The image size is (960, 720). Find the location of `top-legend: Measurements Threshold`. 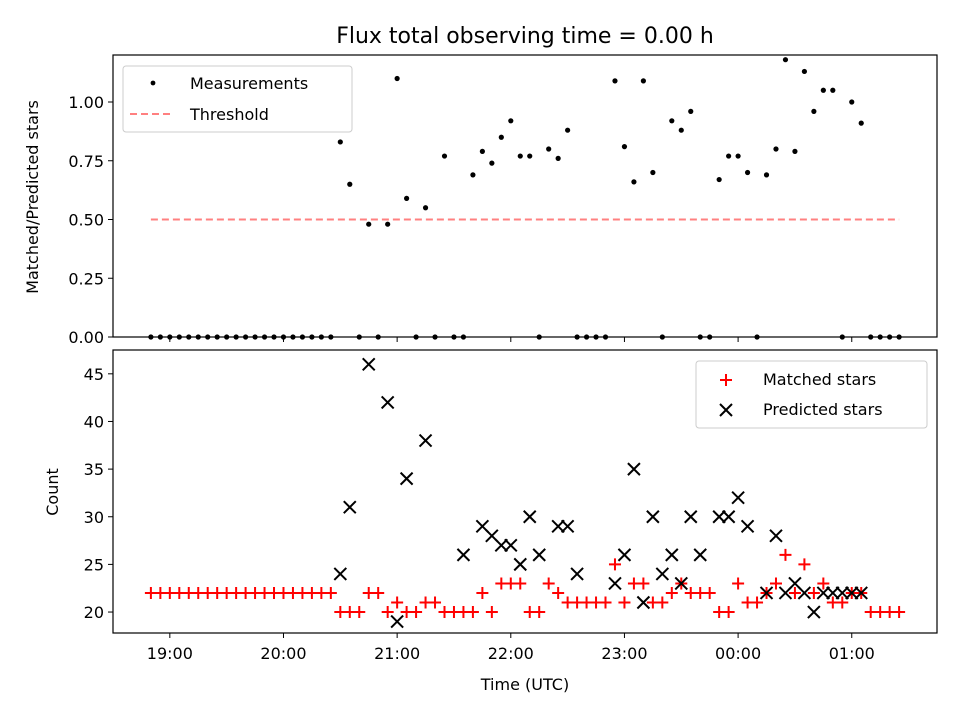

top-legend: Measurements Threshold is located at coordinates (237, 99).